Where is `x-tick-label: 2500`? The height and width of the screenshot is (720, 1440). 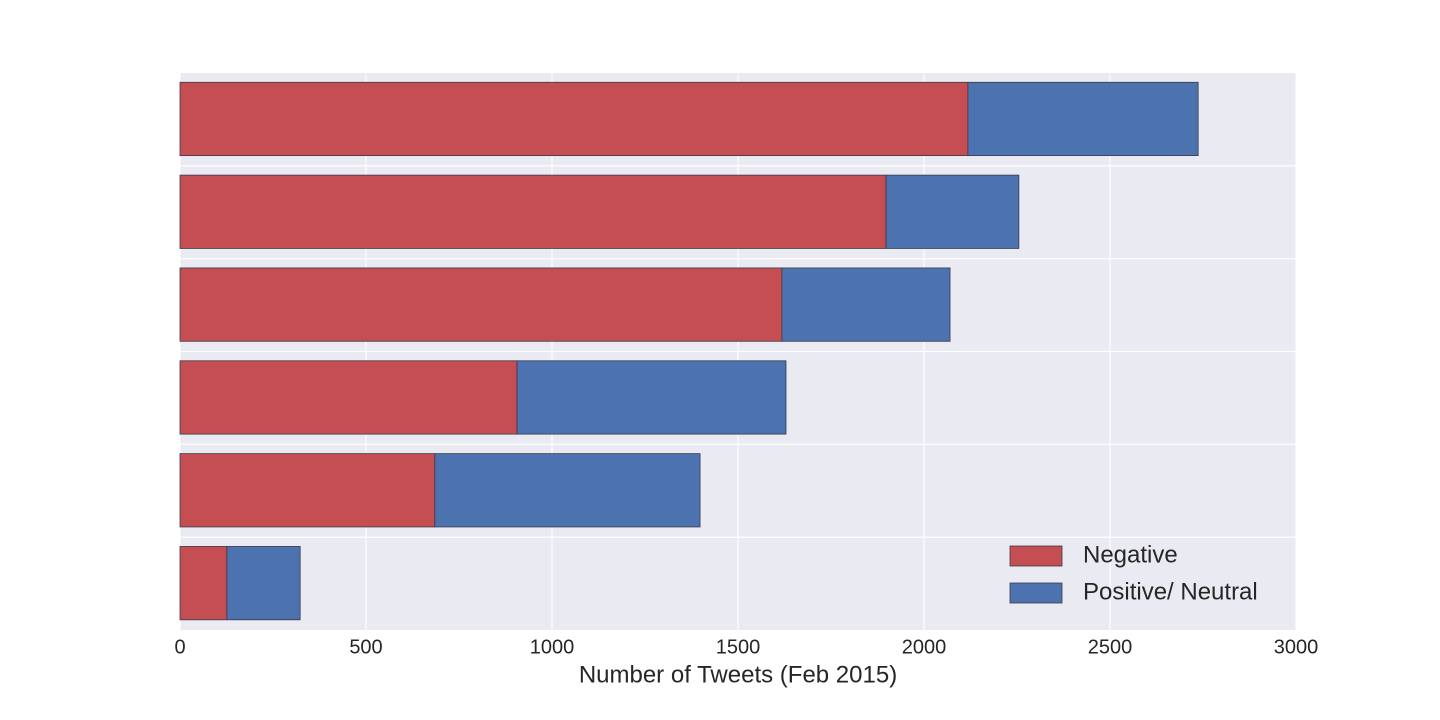 x-tick-label: 2500 is located at coordinates (1110, 647).